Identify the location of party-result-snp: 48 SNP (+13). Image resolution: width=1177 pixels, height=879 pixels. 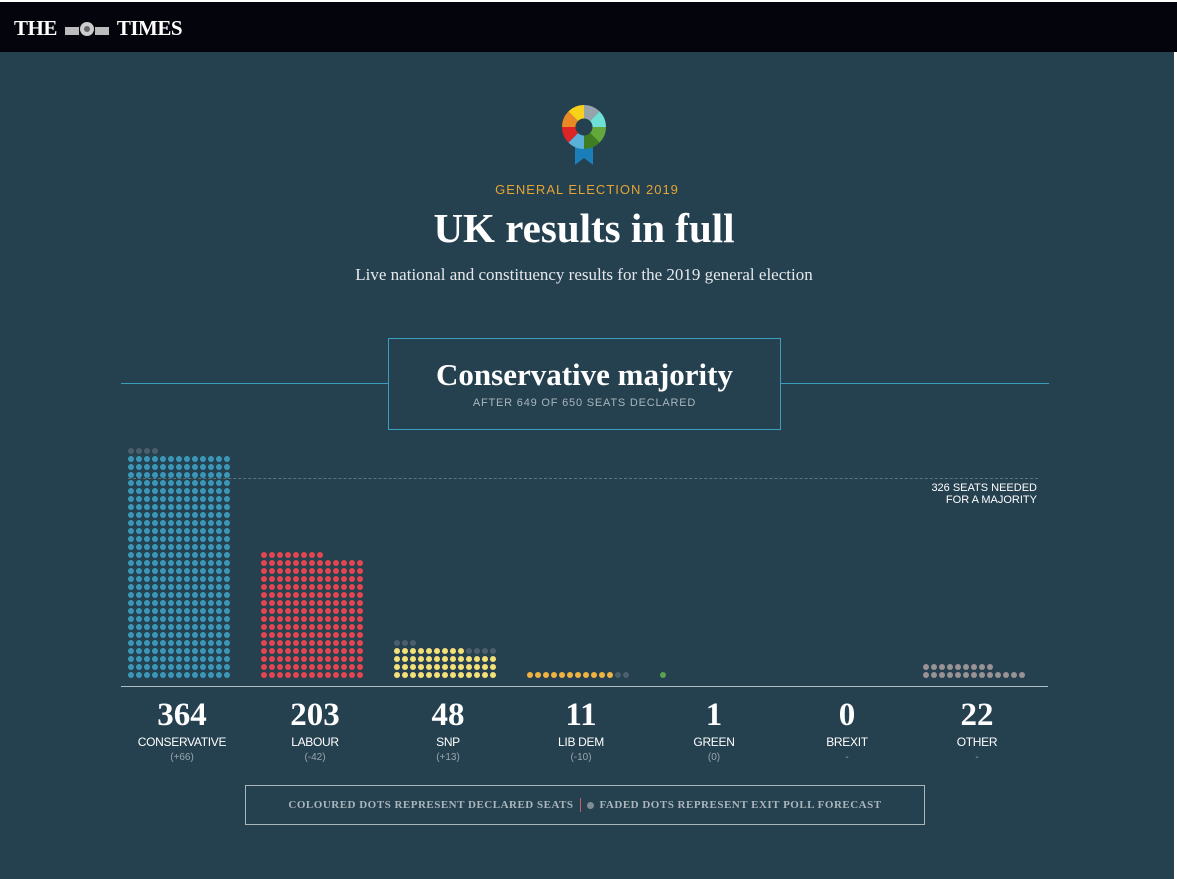
(448, 730).